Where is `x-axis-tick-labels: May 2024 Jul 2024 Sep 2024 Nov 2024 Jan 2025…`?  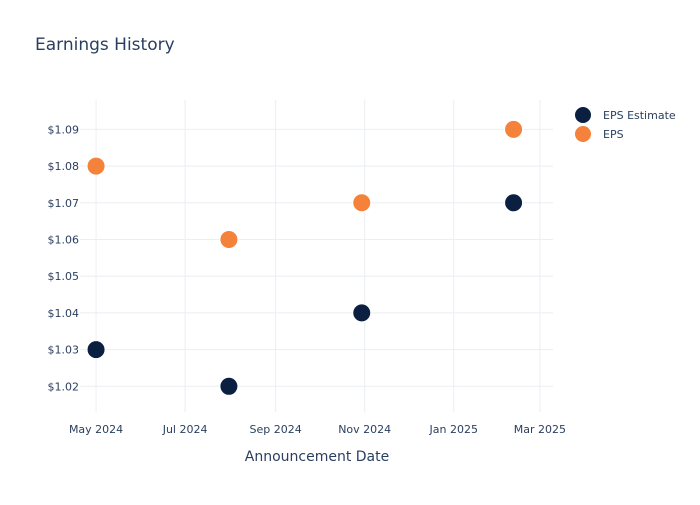
x-axis-tick-labels: May 2024 Jul 2024 Sep 2024 Nov 2024 Jan 2025… is located at coordinates (317, 429).